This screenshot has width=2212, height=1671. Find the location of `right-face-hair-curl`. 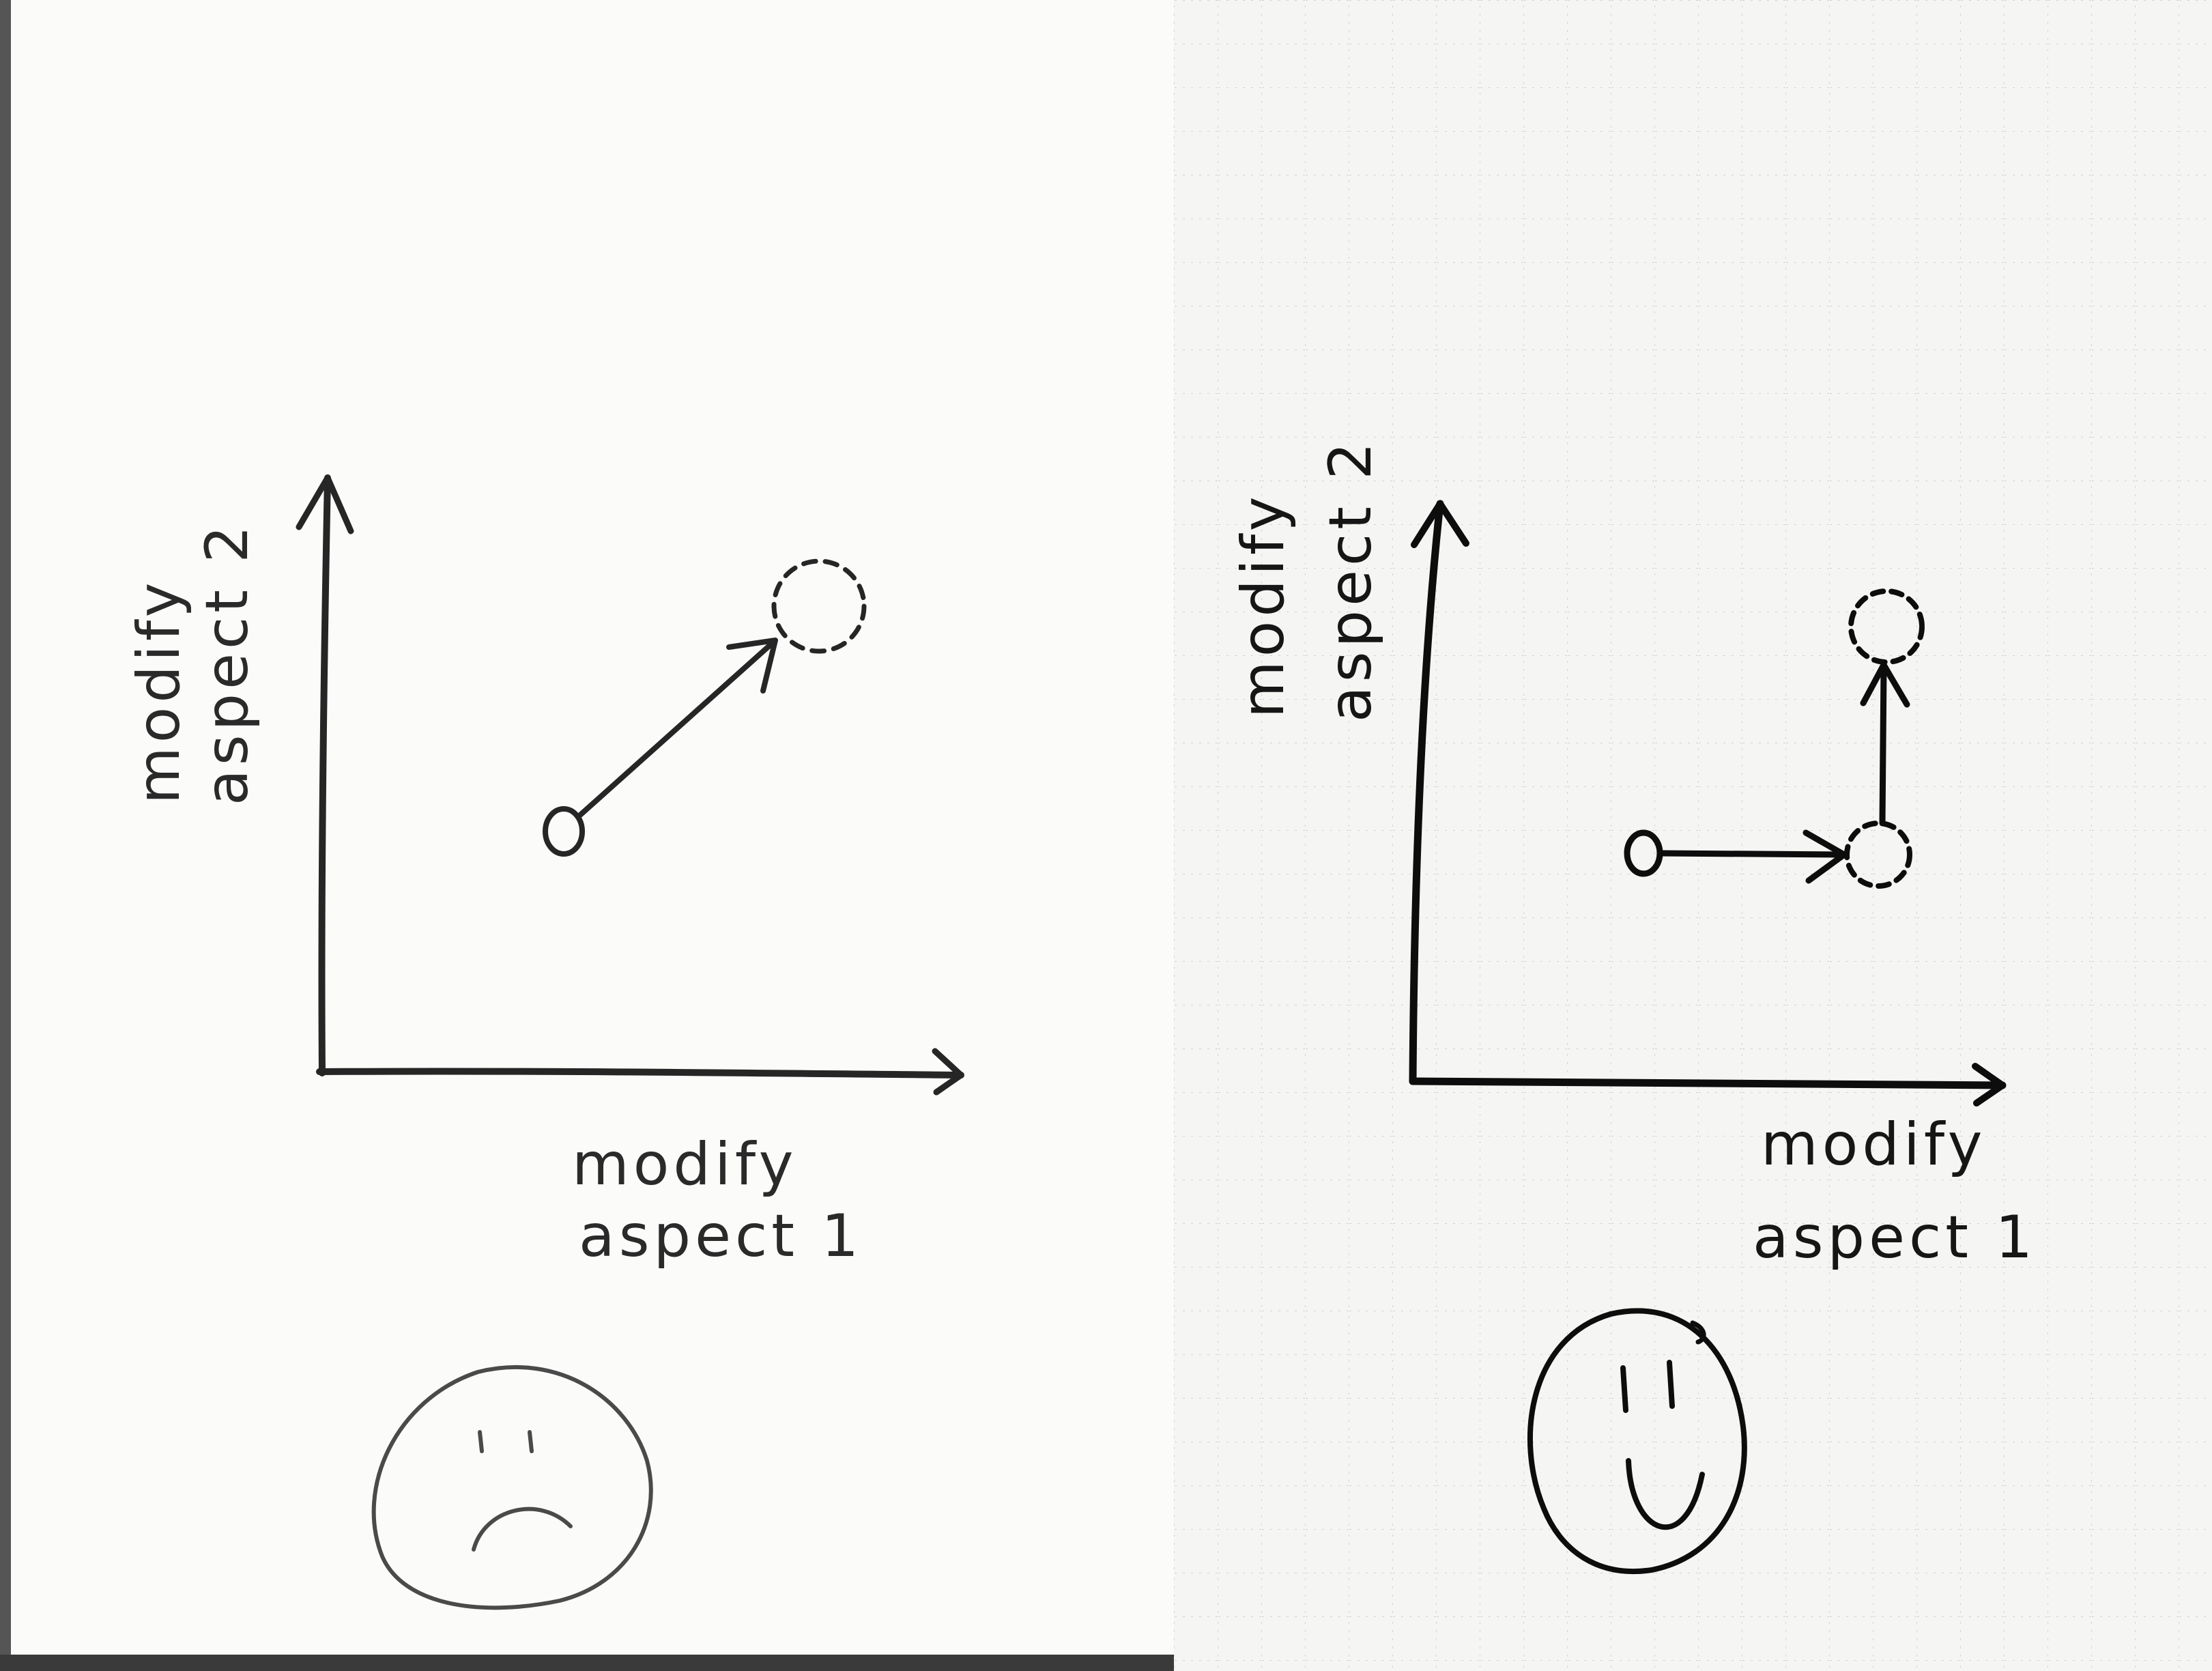

right-face-hair-curl is located at coordinates (1698, 1332).